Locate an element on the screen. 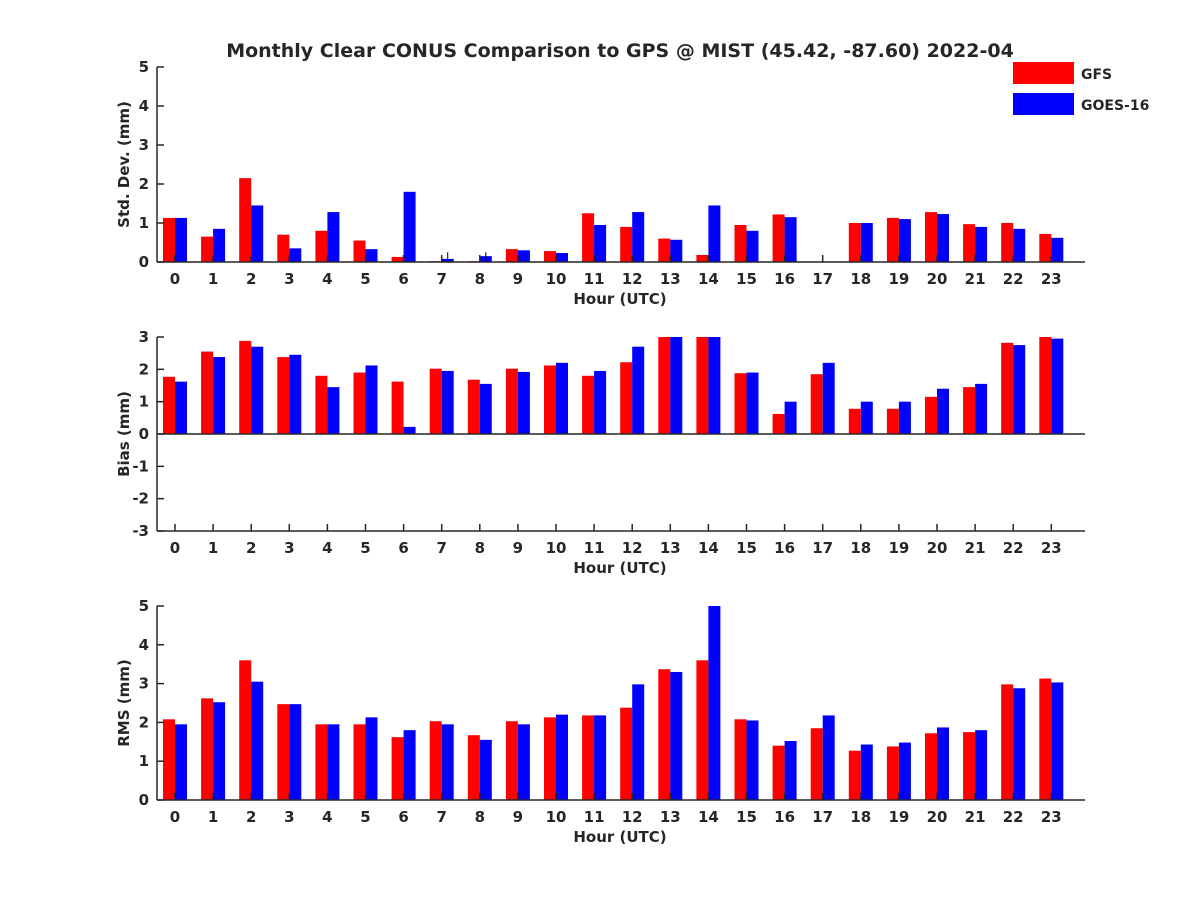  x-tick-label: 6 is located at coordinates (403, 279).